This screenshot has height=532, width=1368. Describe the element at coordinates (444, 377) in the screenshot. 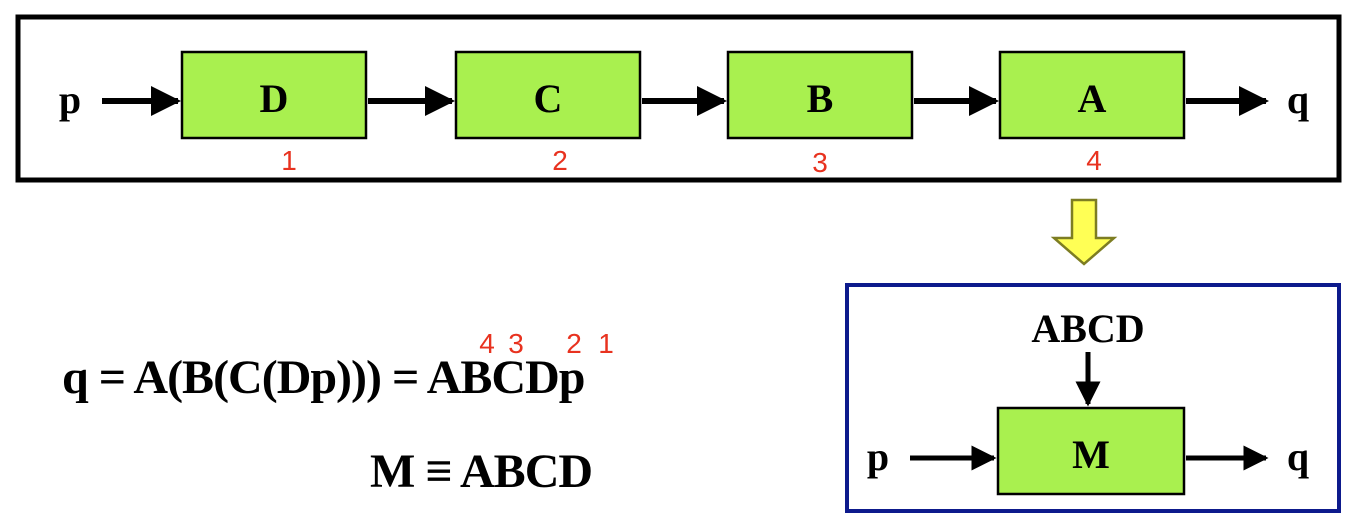

I see `product-letter-a: A` at that location.